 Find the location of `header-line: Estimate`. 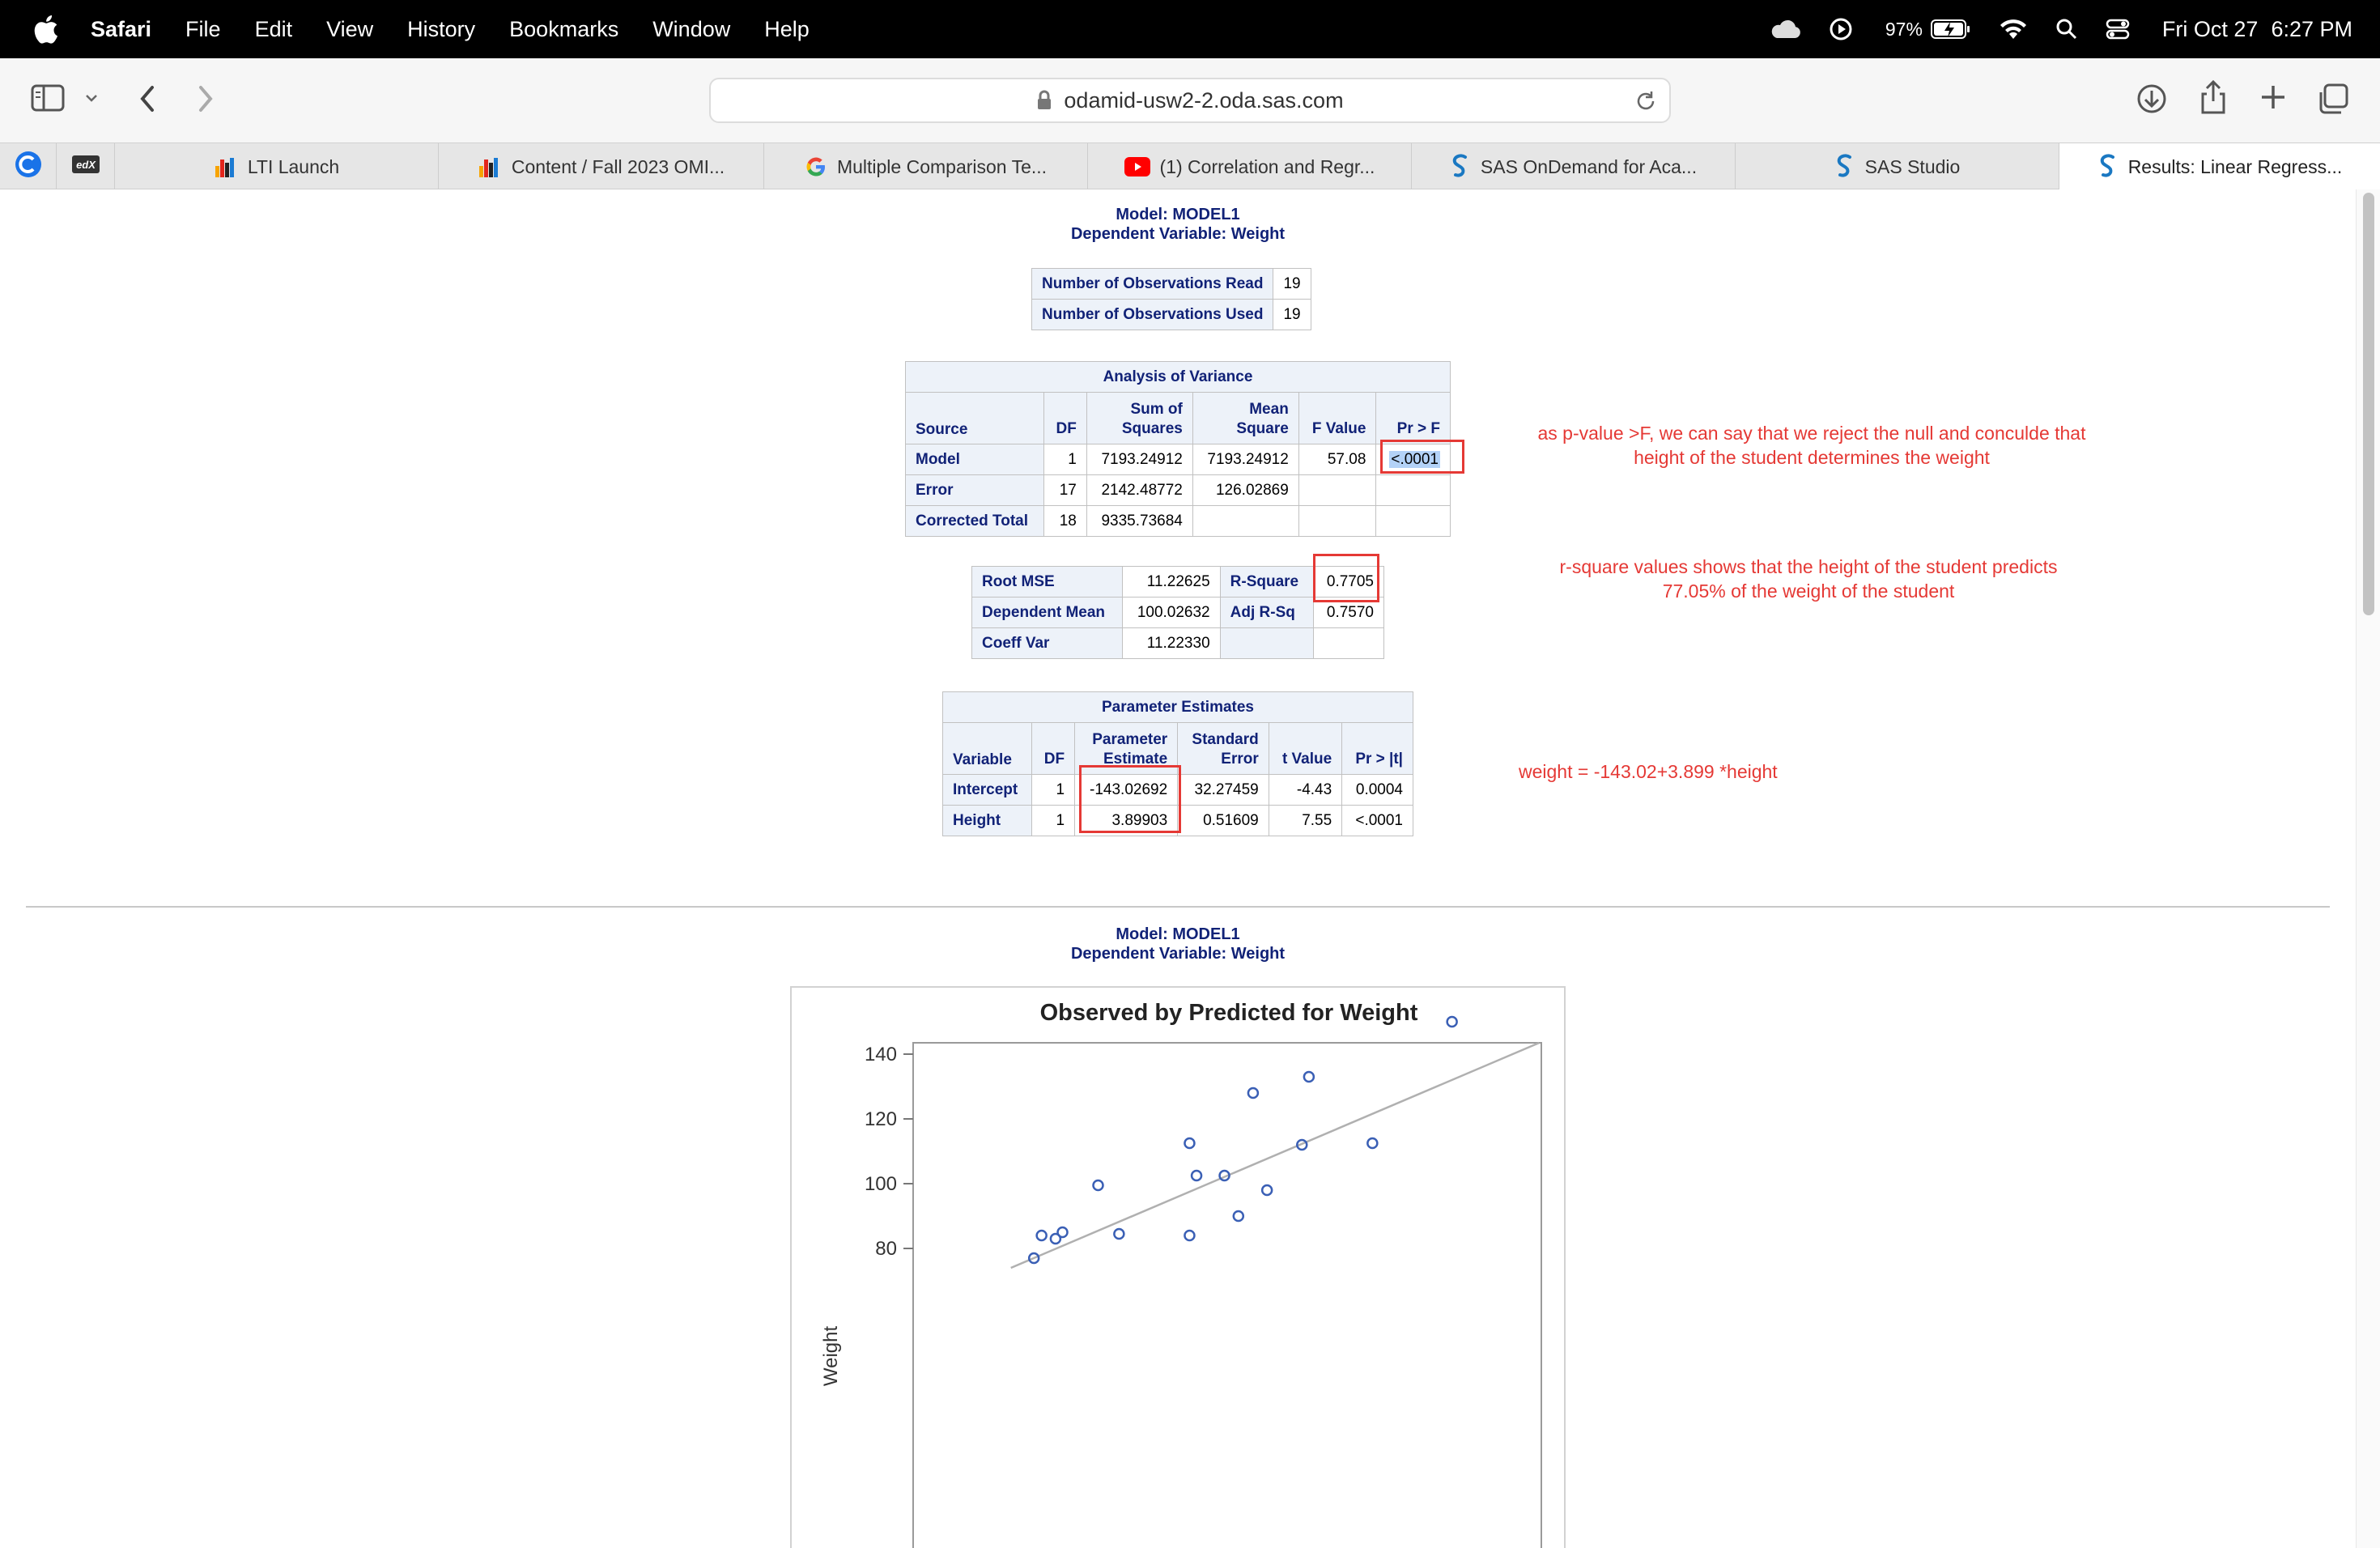

header-line: Estimate is located at coordinates (1135, 759).